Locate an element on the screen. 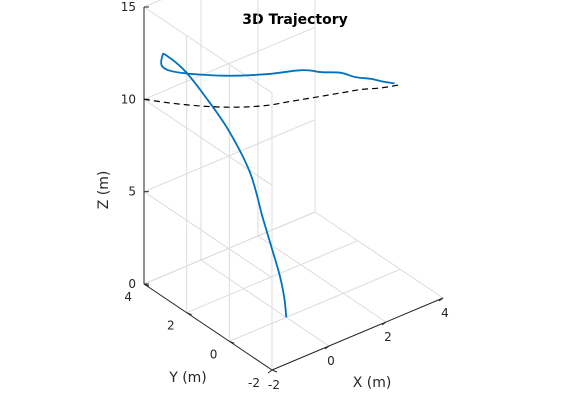  chart-title: 3D Trajectory is located at coordinates (295, 20).